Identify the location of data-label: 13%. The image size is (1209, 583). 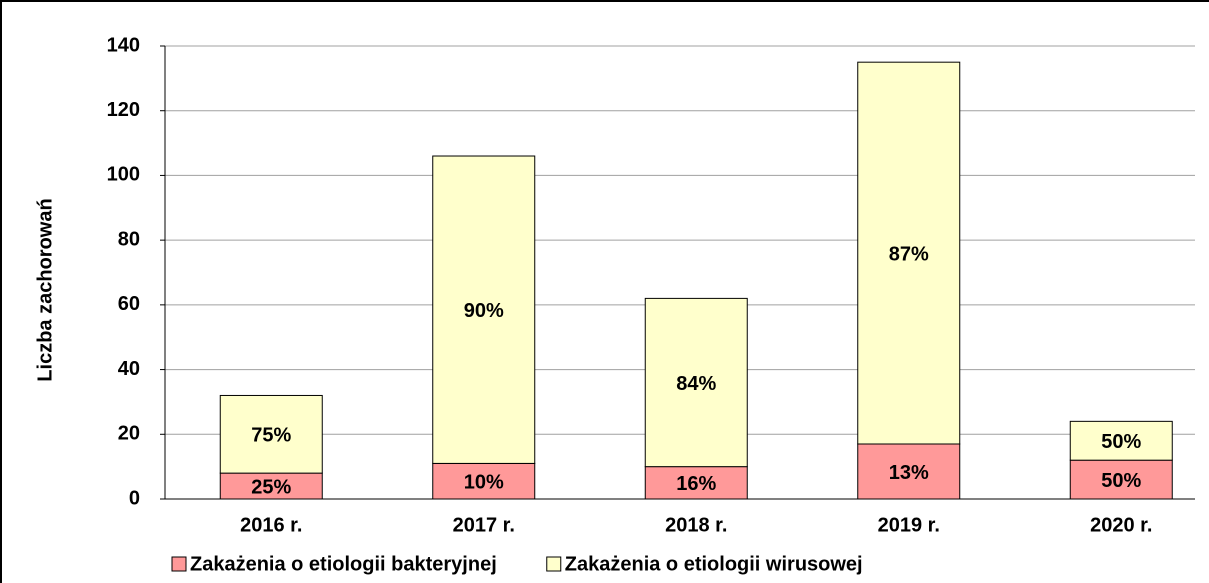
(909, 473).